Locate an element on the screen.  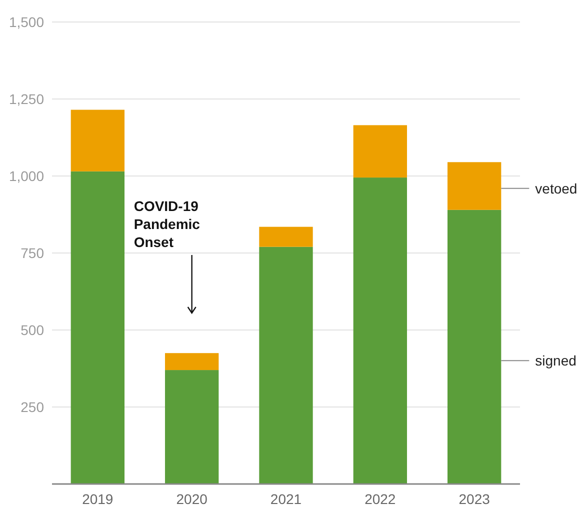
y-tick-label: 1,250 is located at coordinates (26, 98).